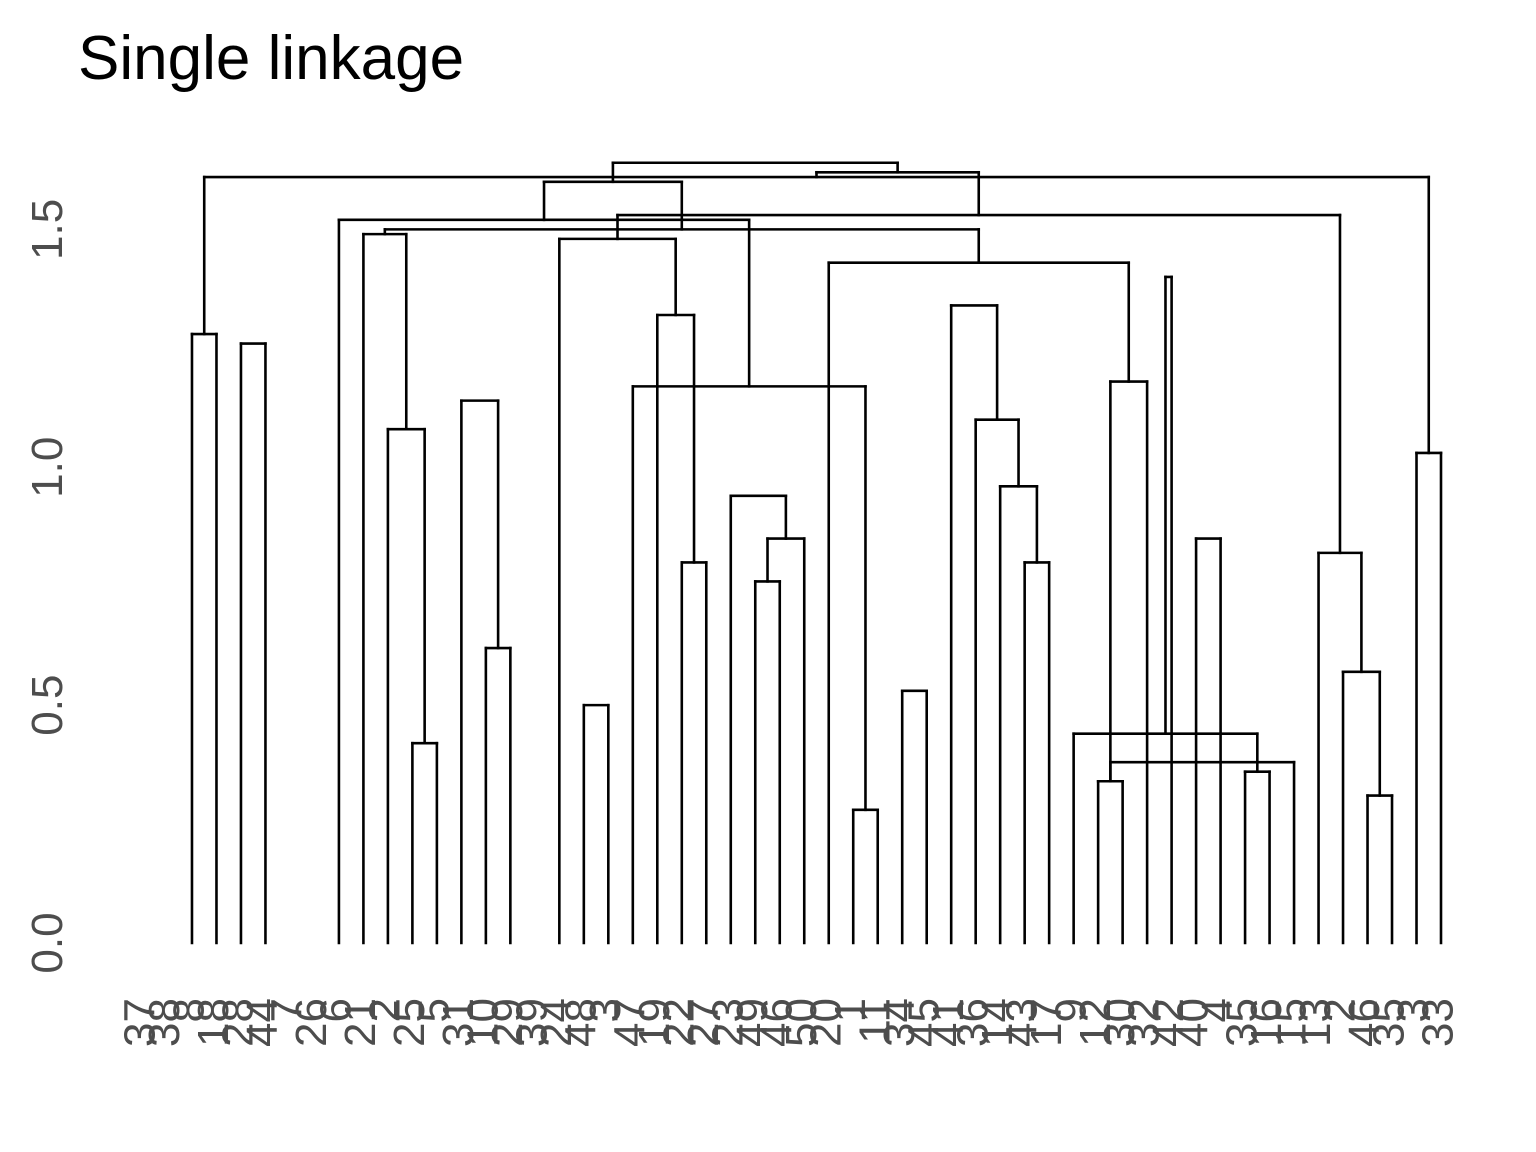 Image resolution: width=1536 pixels, height=1152 pixels. What do you see at coordinates (850, 1010) in the screenshot?
I see `leaf-label: 1` at bounding box center [850, 1010].